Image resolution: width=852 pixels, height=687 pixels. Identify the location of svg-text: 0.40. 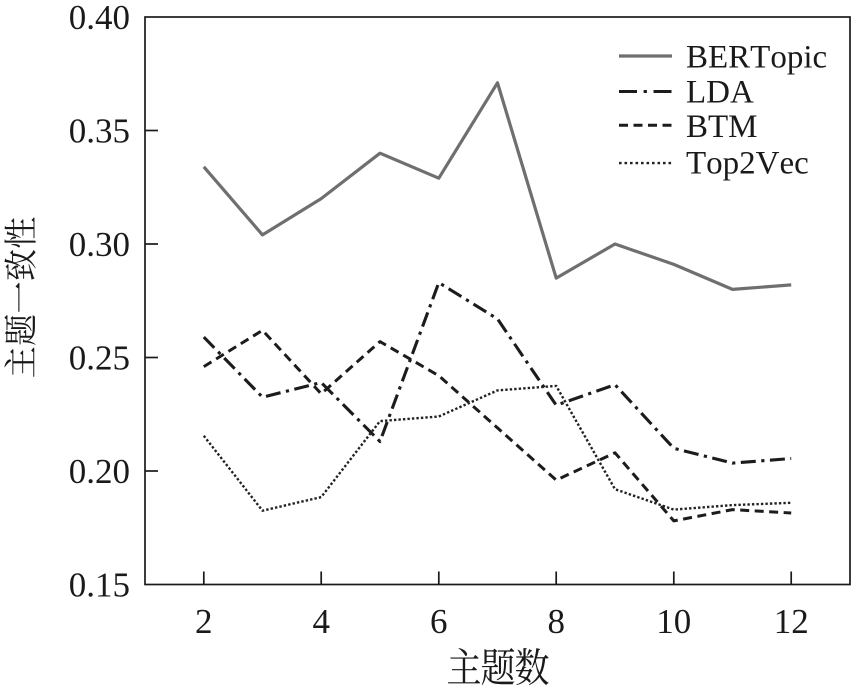
(99, 18).